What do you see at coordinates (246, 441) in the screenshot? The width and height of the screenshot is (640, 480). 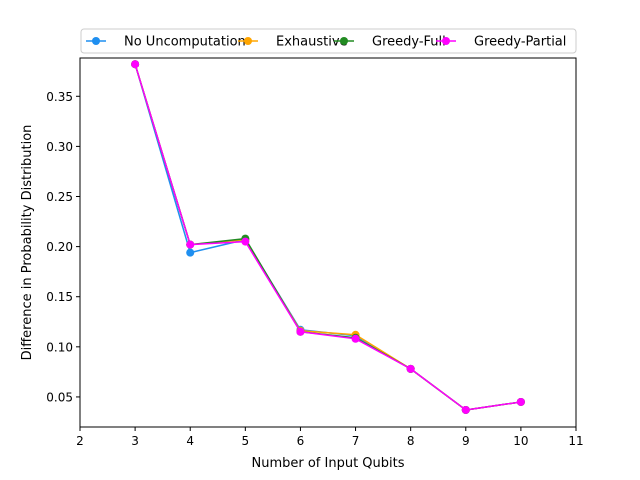 I see `x-tick-label: 5` at bounding box center [246, 441].